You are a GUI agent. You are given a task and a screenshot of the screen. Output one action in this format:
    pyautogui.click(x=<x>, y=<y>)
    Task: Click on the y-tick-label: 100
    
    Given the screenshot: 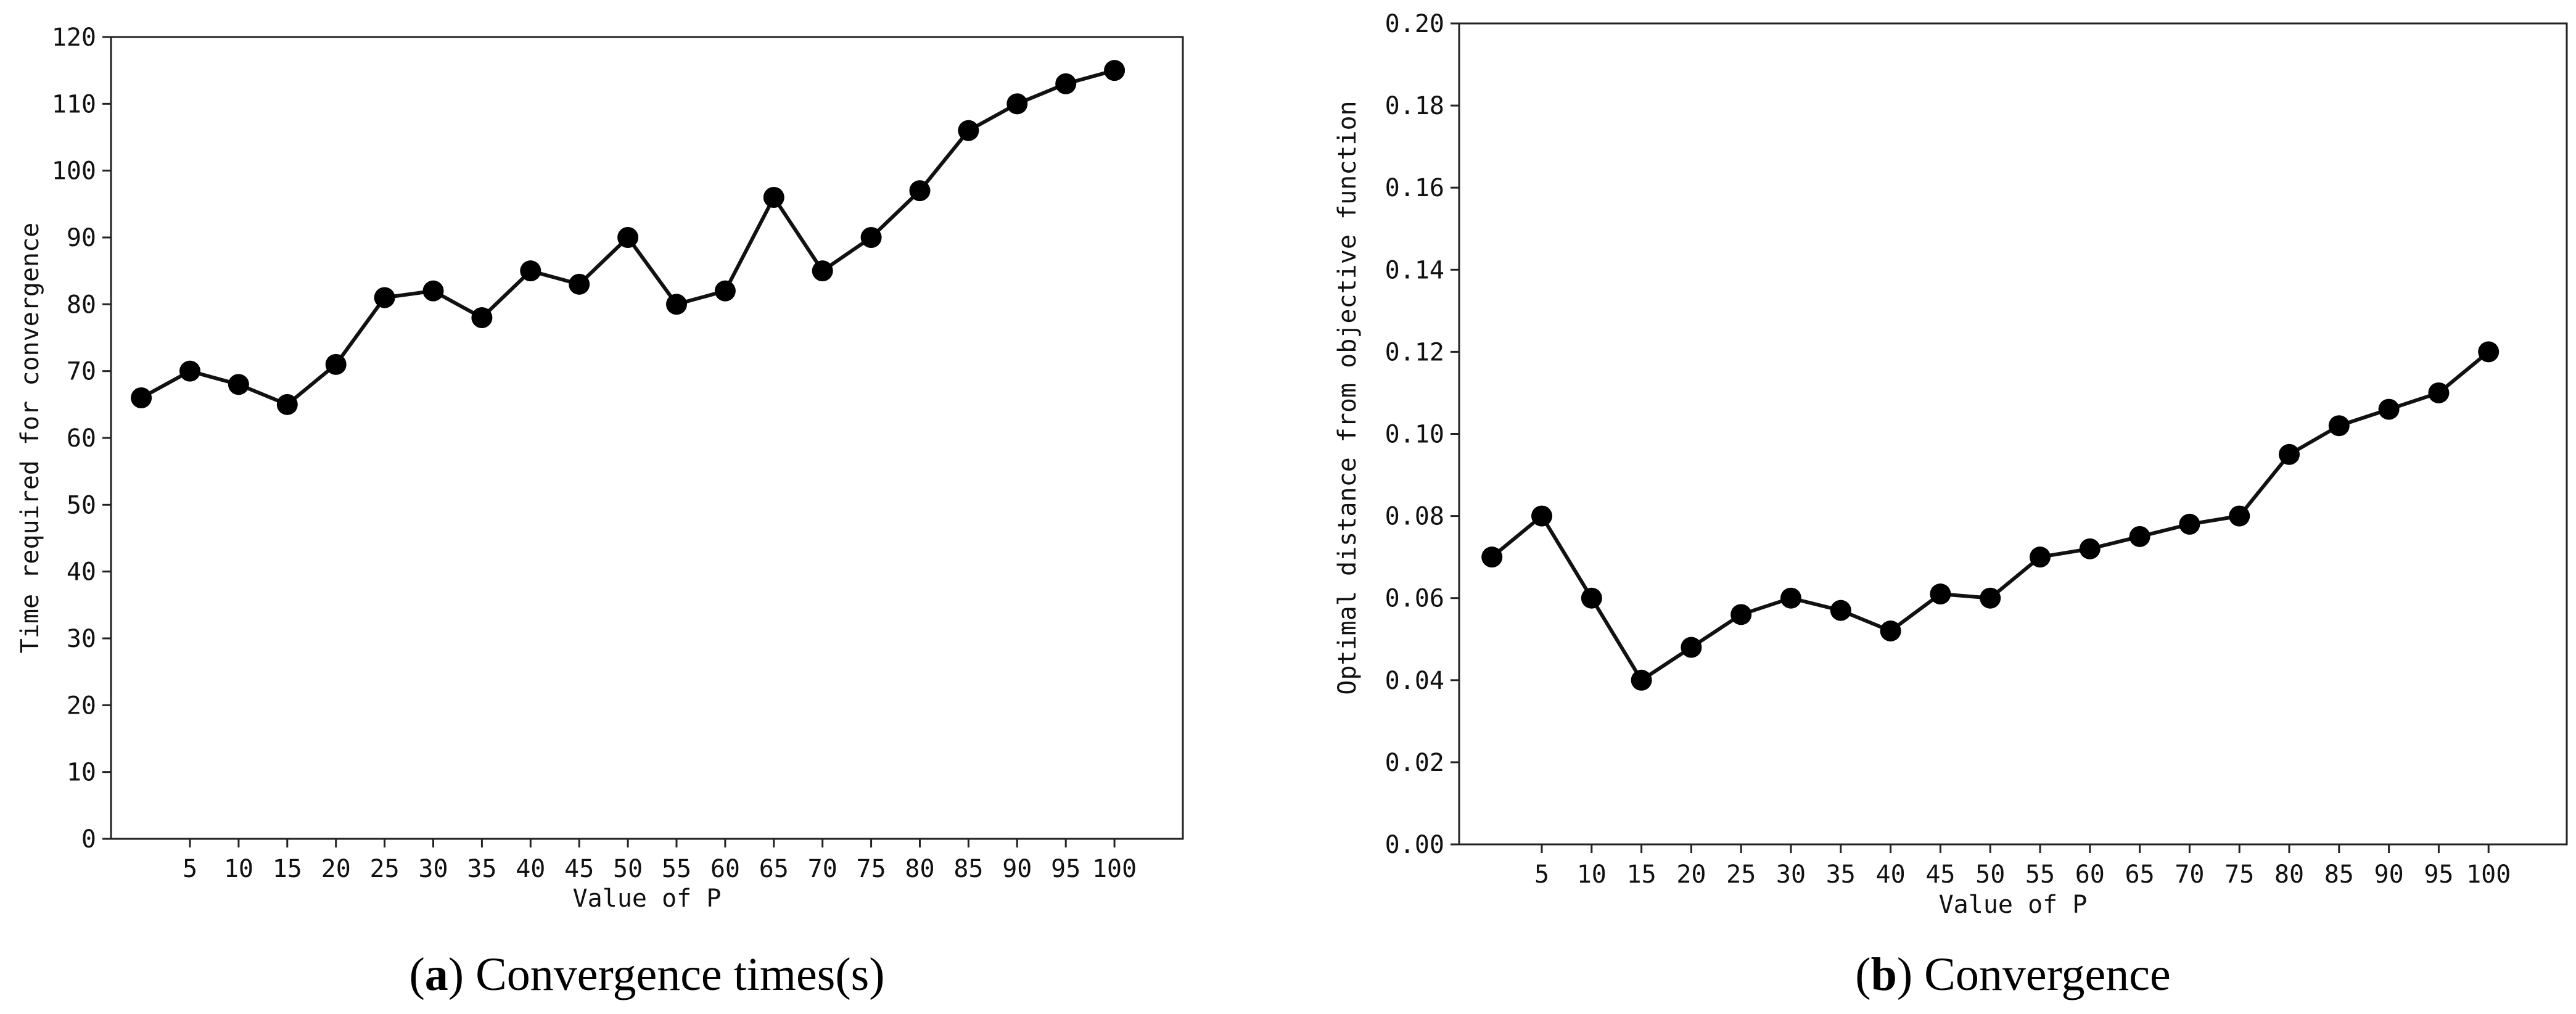 What is the action you would take?
    pyautogui.click(x=74, y=171)
    